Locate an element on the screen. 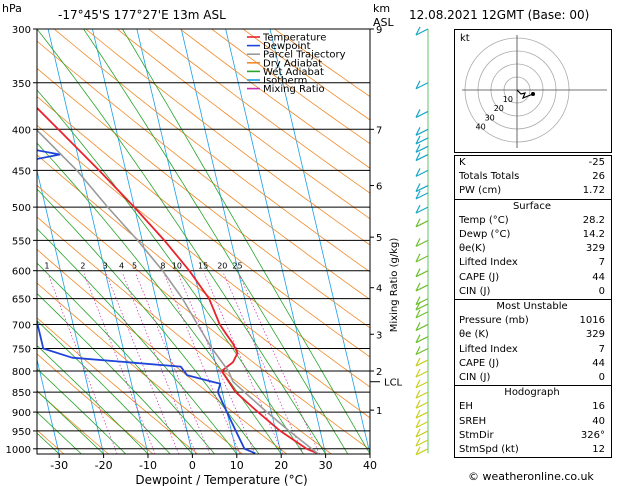 This screenshot has width=629, height=486. legend-label: Mixing Ratio is located at coordinates (294, 89).